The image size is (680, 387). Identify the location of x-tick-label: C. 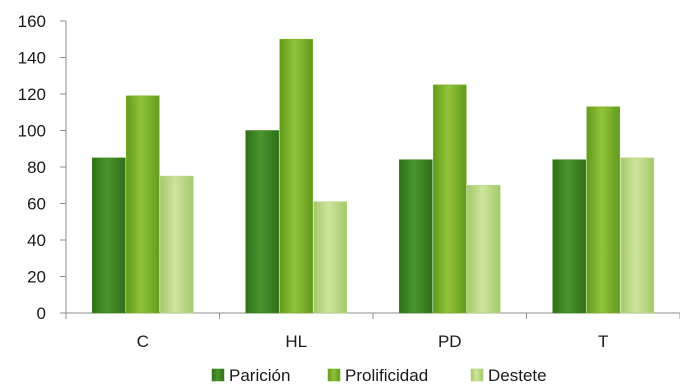
(143, 341).